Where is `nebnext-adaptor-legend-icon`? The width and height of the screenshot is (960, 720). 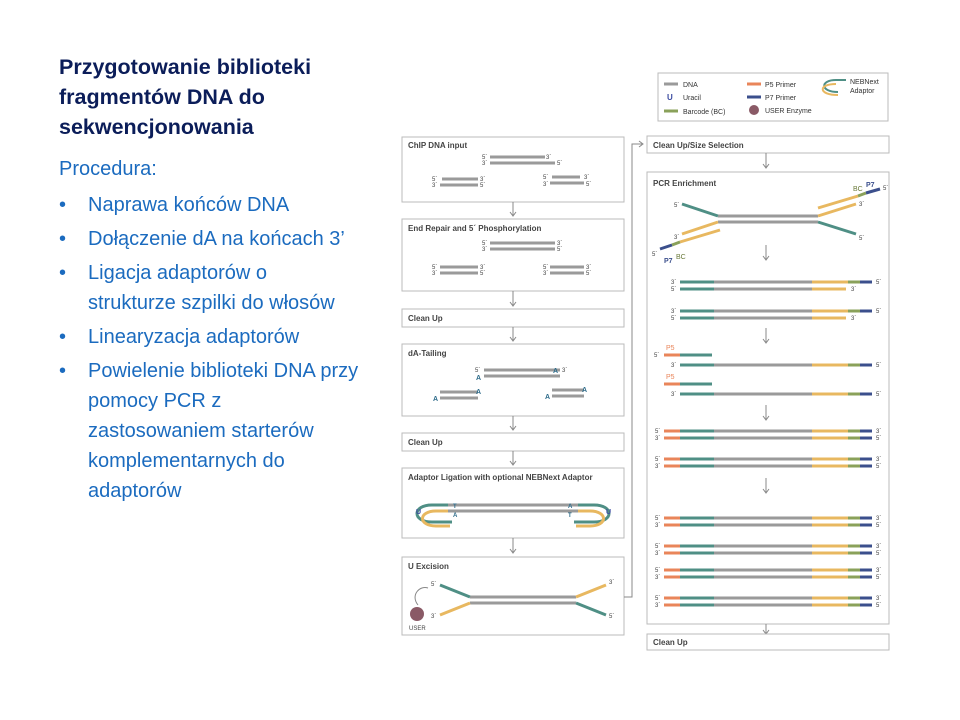 nebnext-adaptor-legend-icon is located at coordinates (834, 86).